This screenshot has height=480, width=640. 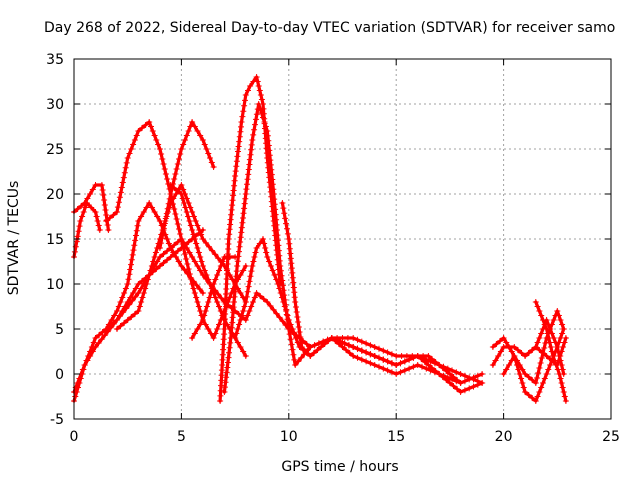 I want to click on y-tick-label: 25, so click(x=55, y=150).